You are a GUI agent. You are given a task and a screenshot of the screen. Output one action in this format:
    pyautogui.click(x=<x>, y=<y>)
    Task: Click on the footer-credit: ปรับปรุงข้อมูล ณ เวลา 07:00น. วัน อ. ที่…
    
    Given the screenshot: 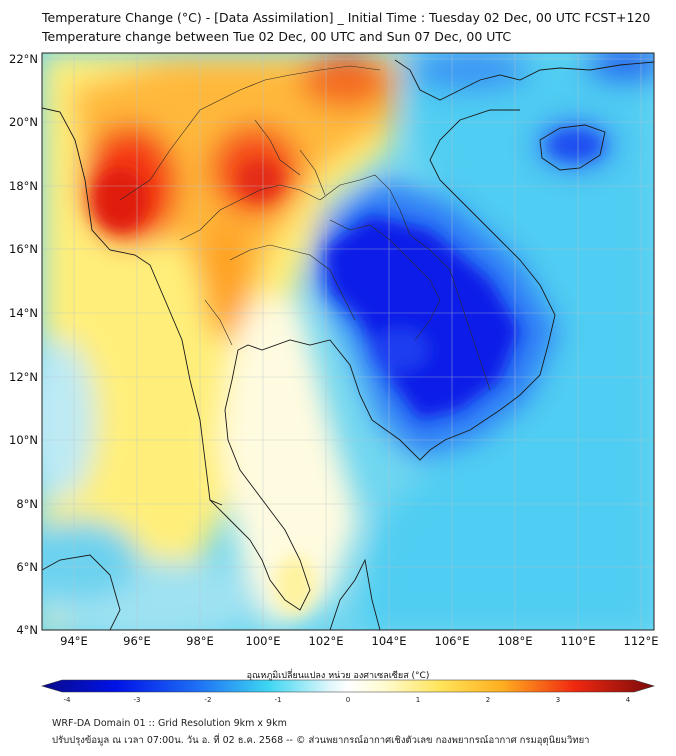 What is the action you would take?
    pyautogui.click(x=321, y=740)
    